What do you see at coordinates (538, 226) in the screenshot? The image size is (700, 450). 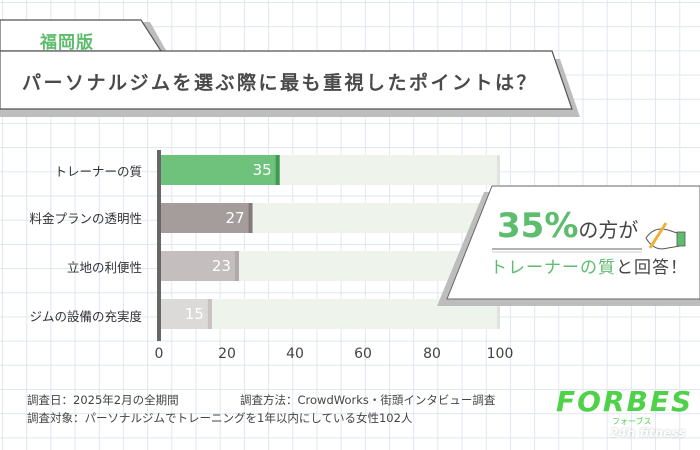 I see `callout-percent: 35%` at bounding box center [538, 226].